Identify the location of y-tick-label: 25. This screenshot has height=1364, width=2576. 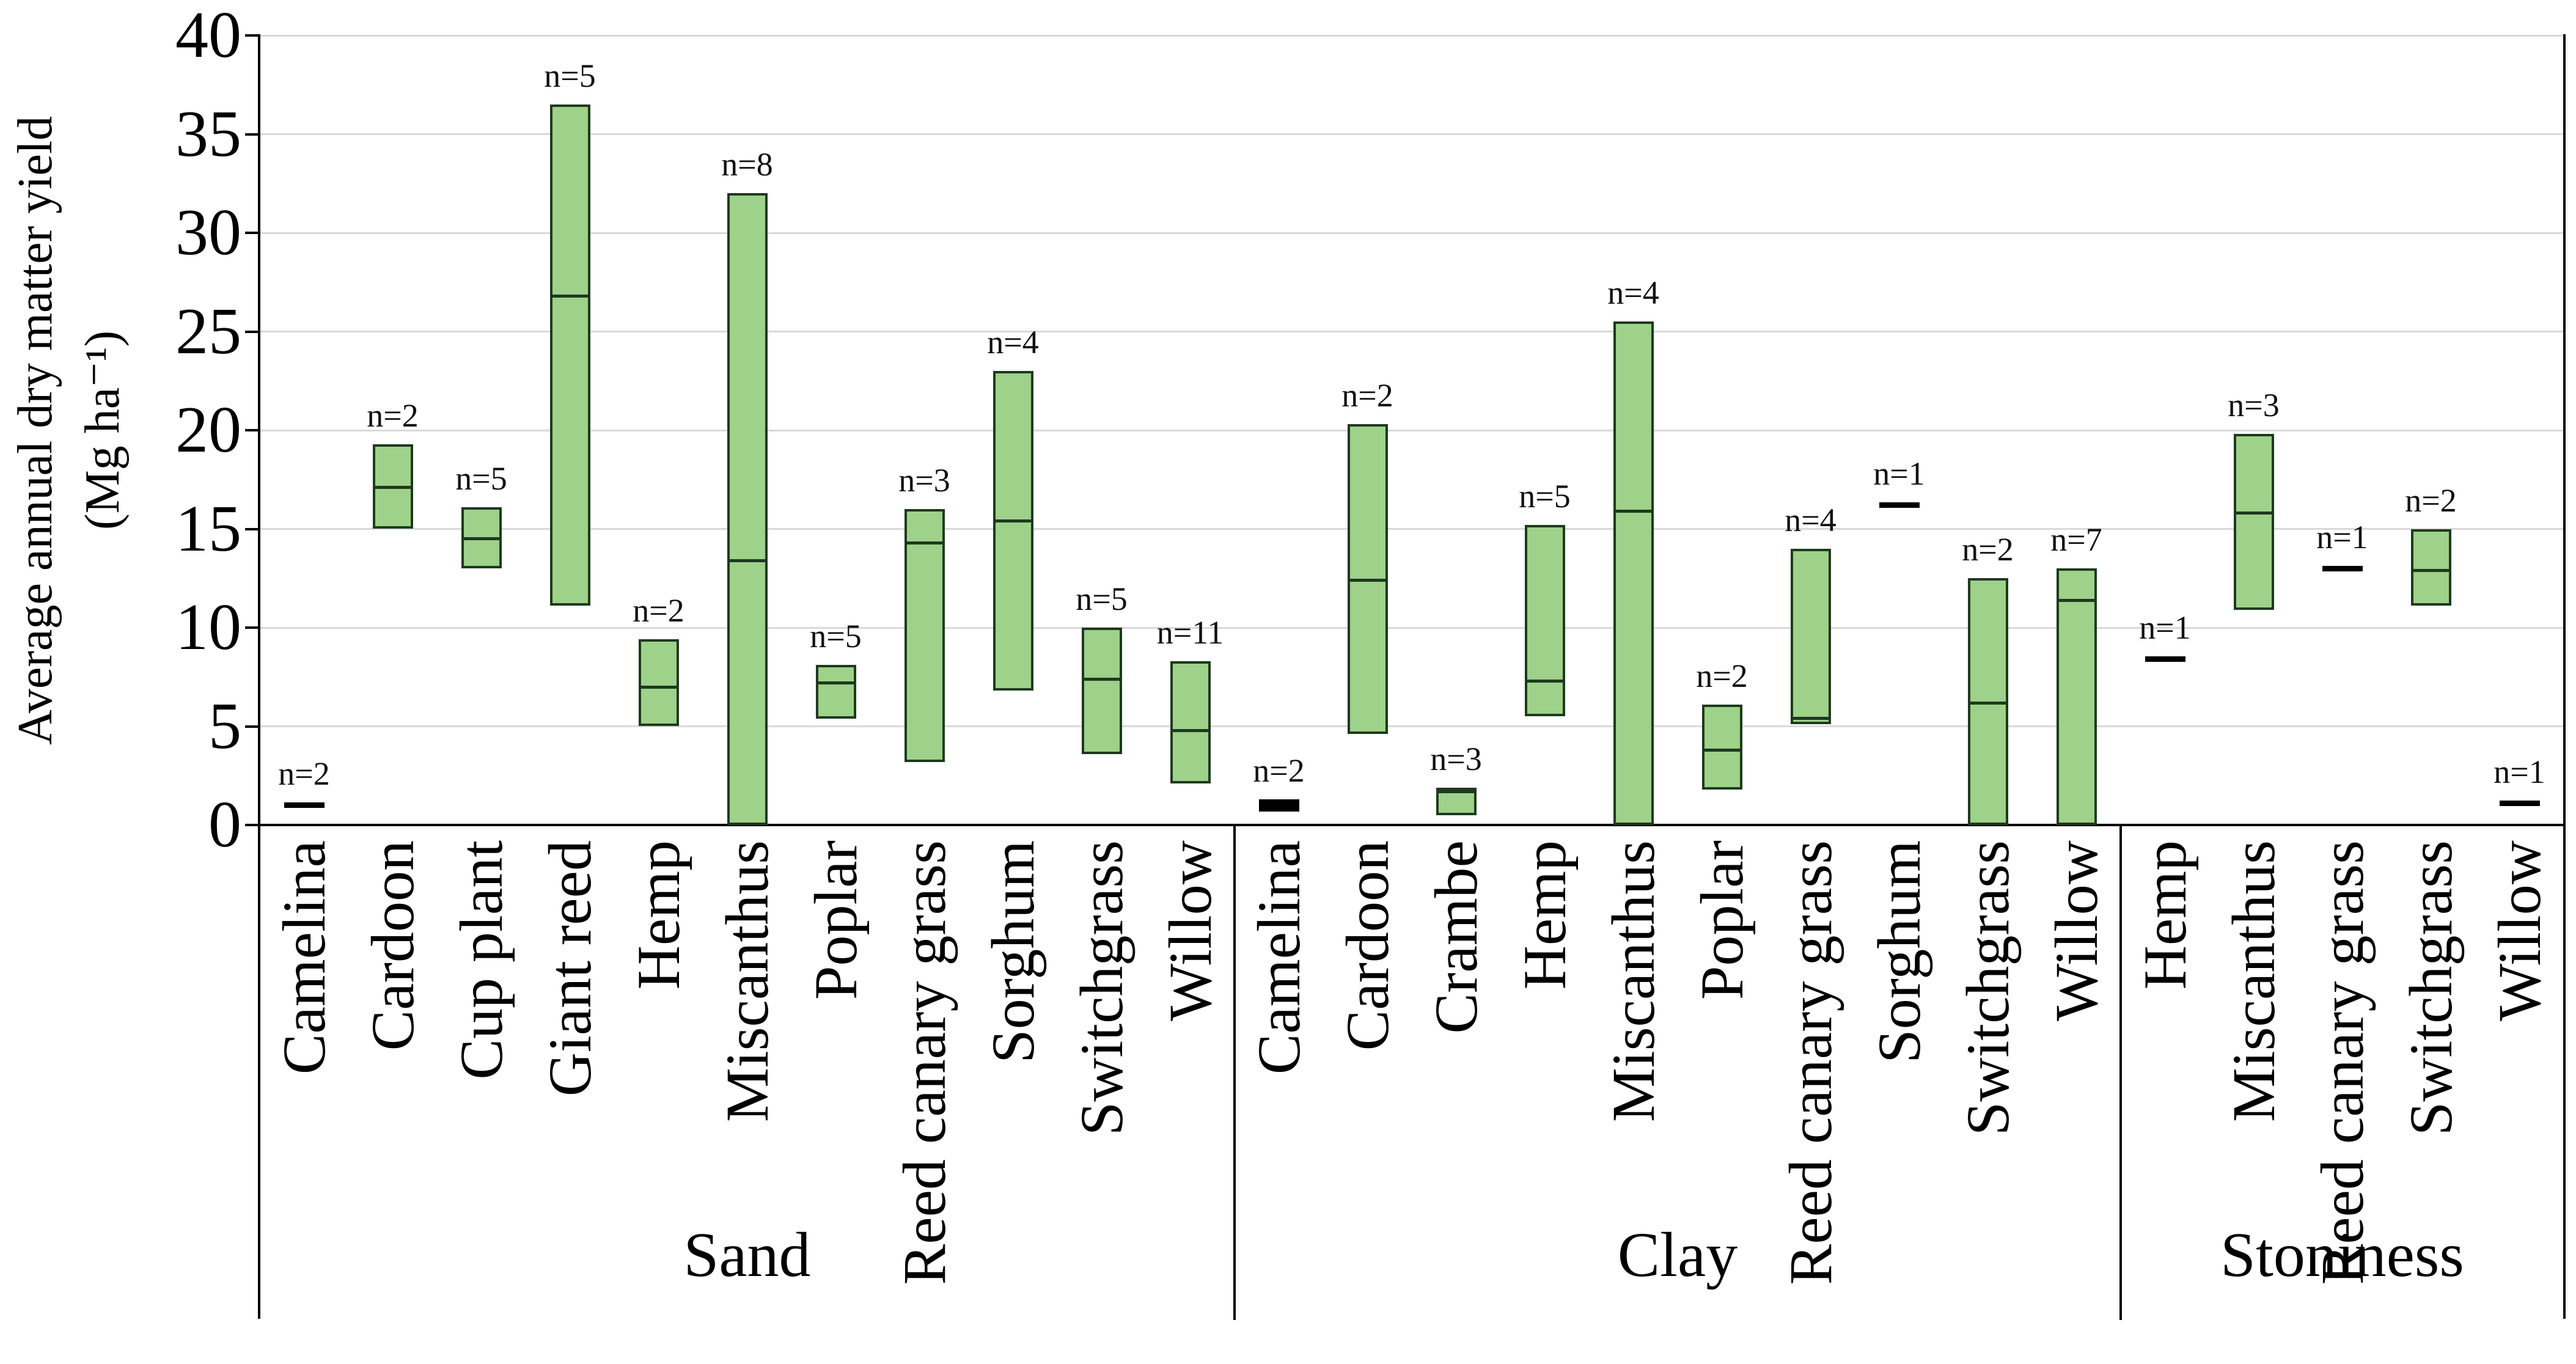
(208, 332).